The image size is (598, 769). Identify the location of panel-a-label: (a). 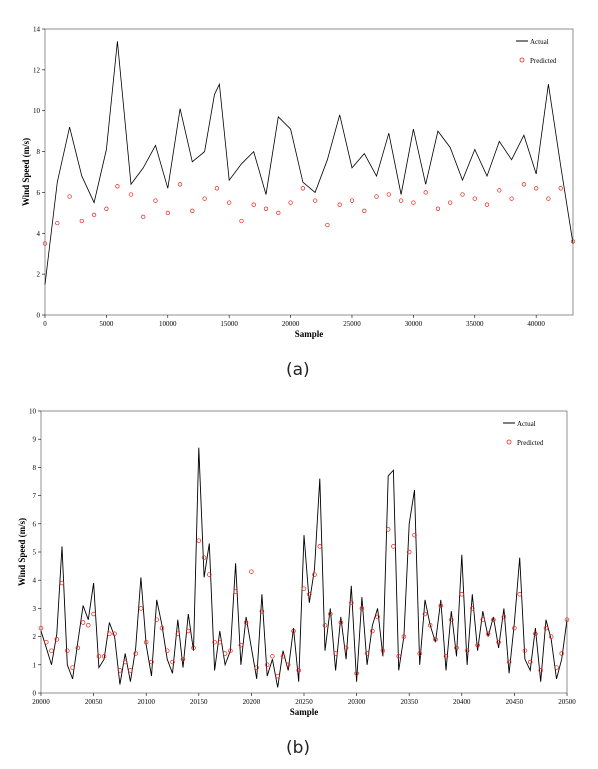
(298, 370).